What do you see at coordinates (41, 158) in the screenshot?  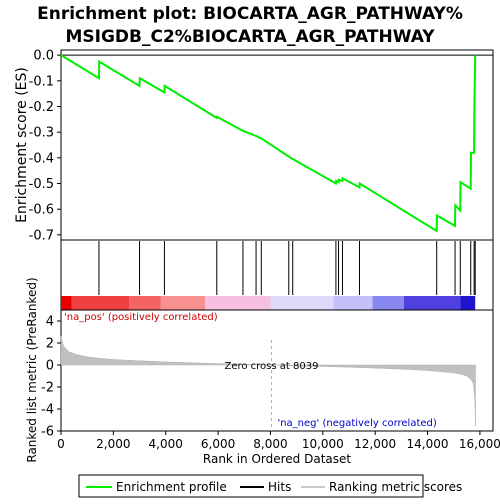 I see `es-y-tick-label: -0.4` at bounding box center [41, 158].